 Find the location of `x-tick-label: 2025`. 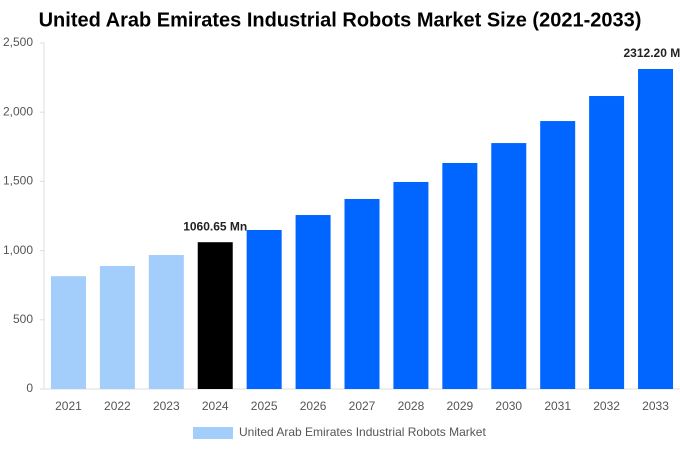

x-tick-label: 2025 is located at coordinates (264, 406).